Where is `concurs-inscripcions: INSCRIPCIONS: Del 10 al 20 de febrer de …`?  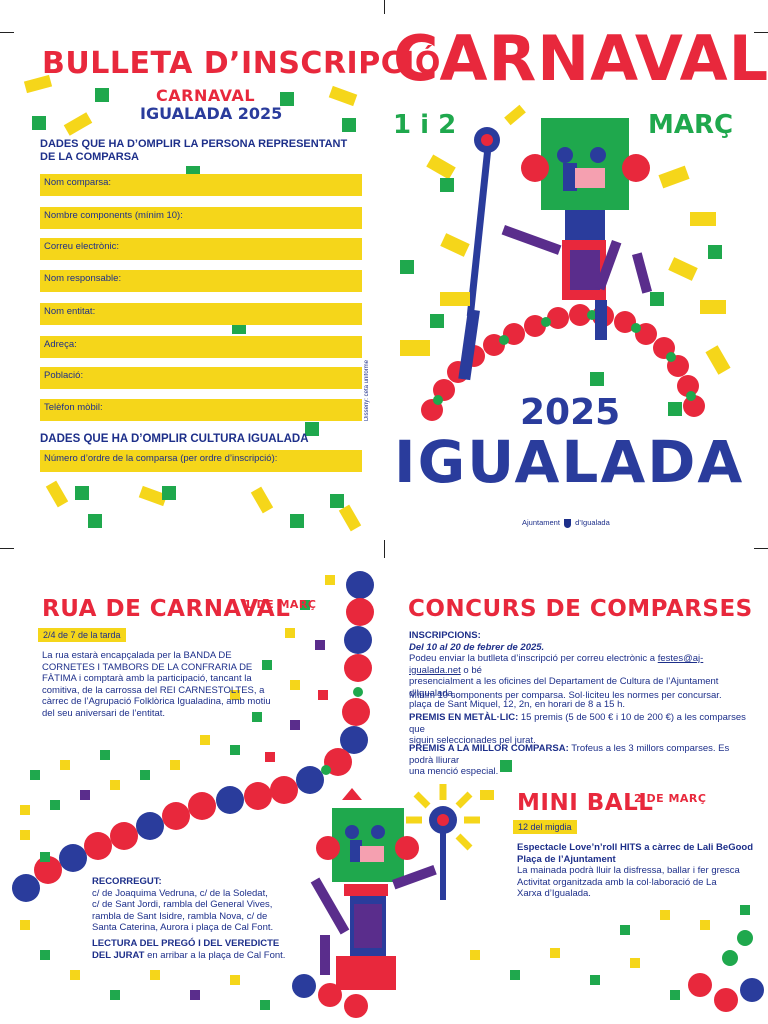
concurs-inscripcions: INSCRIPCIONS: Del 10 al 20 de febrer de … is located at coordinates (582, 670).